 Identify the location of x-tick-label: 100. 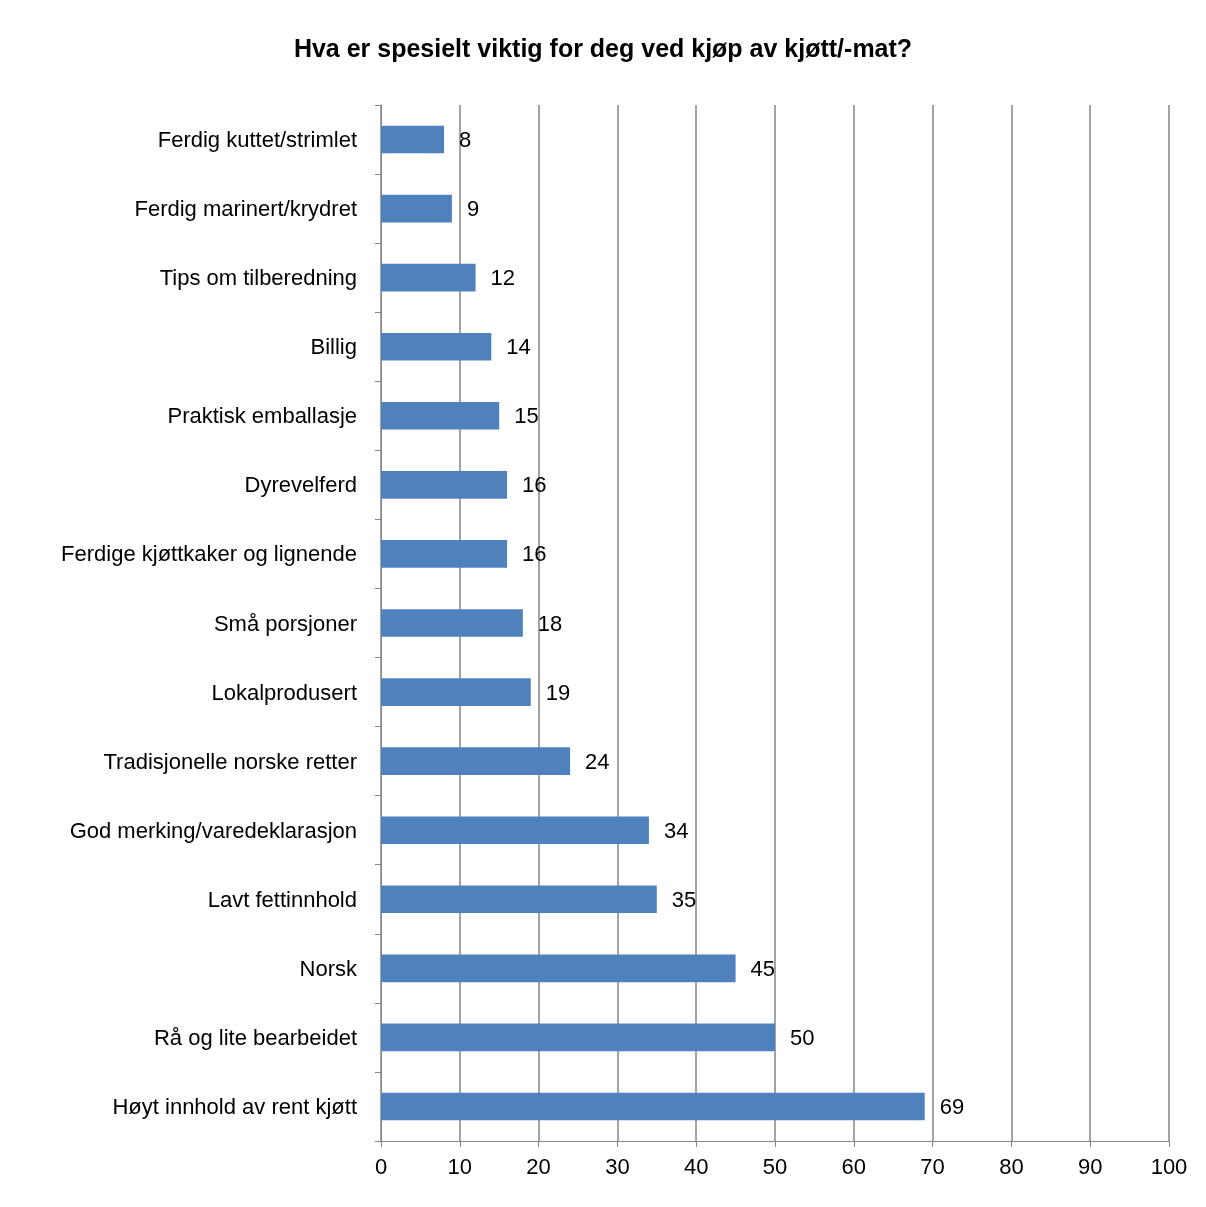
(1169, 1166).